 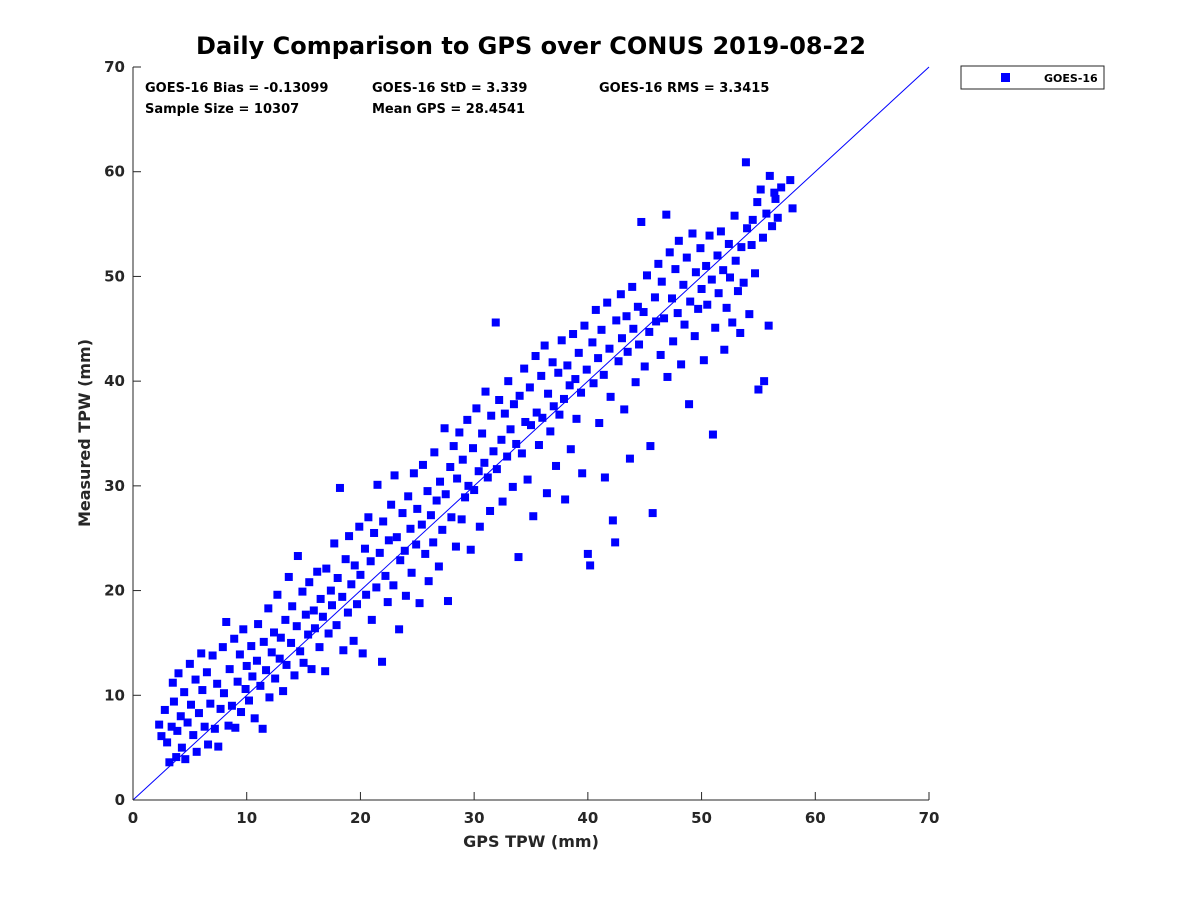 What do you see at coordinates (114, 591) in the screenshot?
I see `y-tick-label: 20` at bounding box center [114, 591].